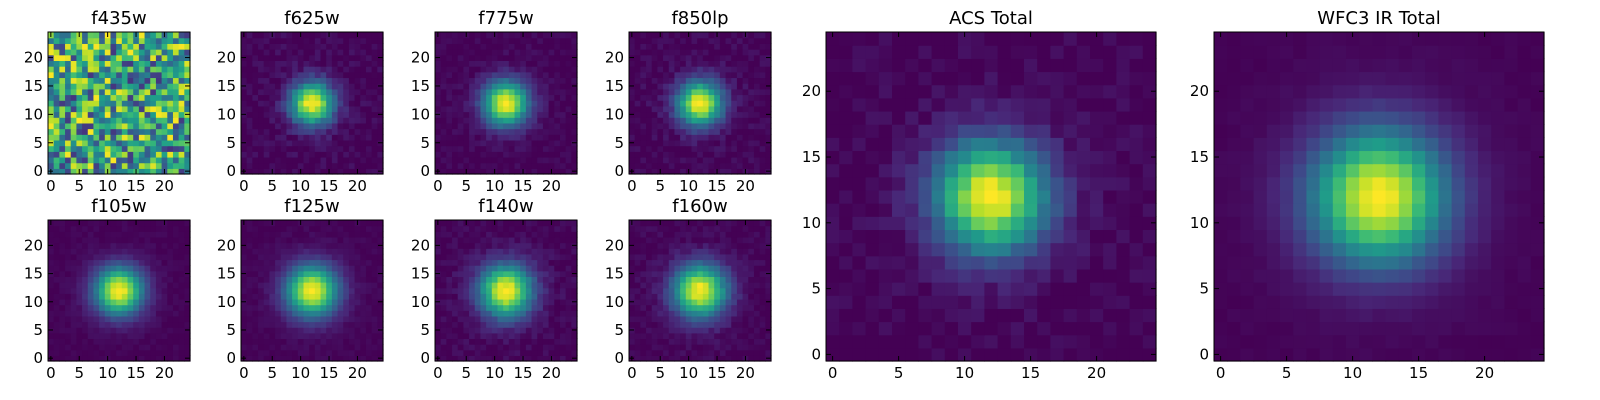 The height and width of the screenshot is (400, 1600). What do you see at coordinates (312, 290) in the screenshot?
I see `axes-frame` at bounding box center [312, 290].